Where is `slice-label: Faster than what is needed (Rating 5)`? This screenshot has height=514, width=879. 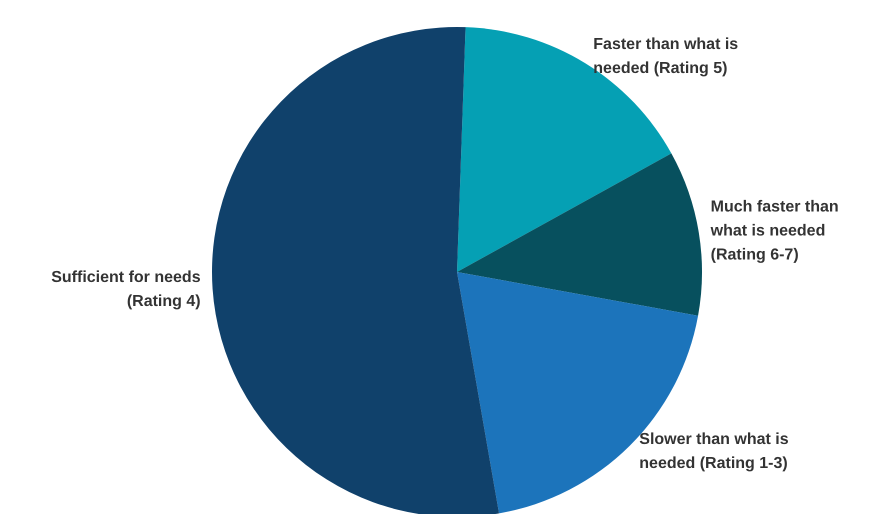
slice-label: Faster than what is needed (Rating 5) is located at coordinates (665, 56).